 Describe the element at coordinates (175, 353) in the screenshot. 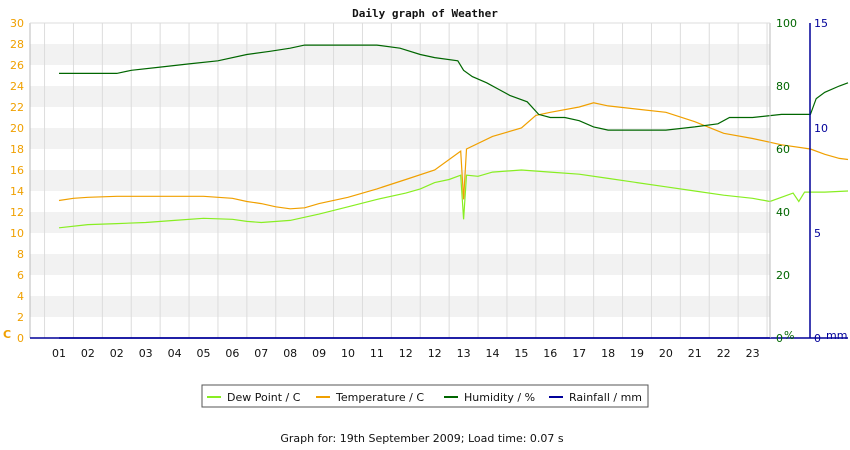

I see `x-tick-label: 04` at that location.